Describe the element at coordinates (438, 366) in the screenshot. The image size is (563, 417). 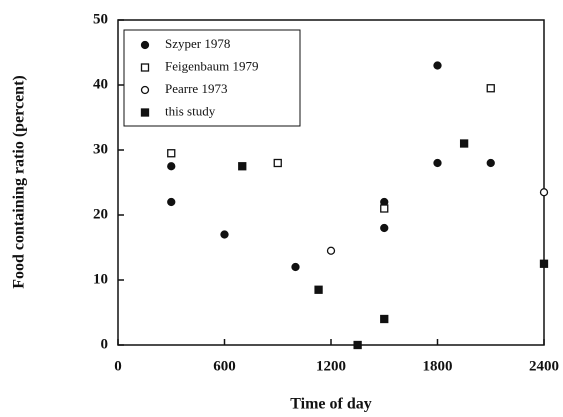
I see `x-tick-label: 1800` at that location.